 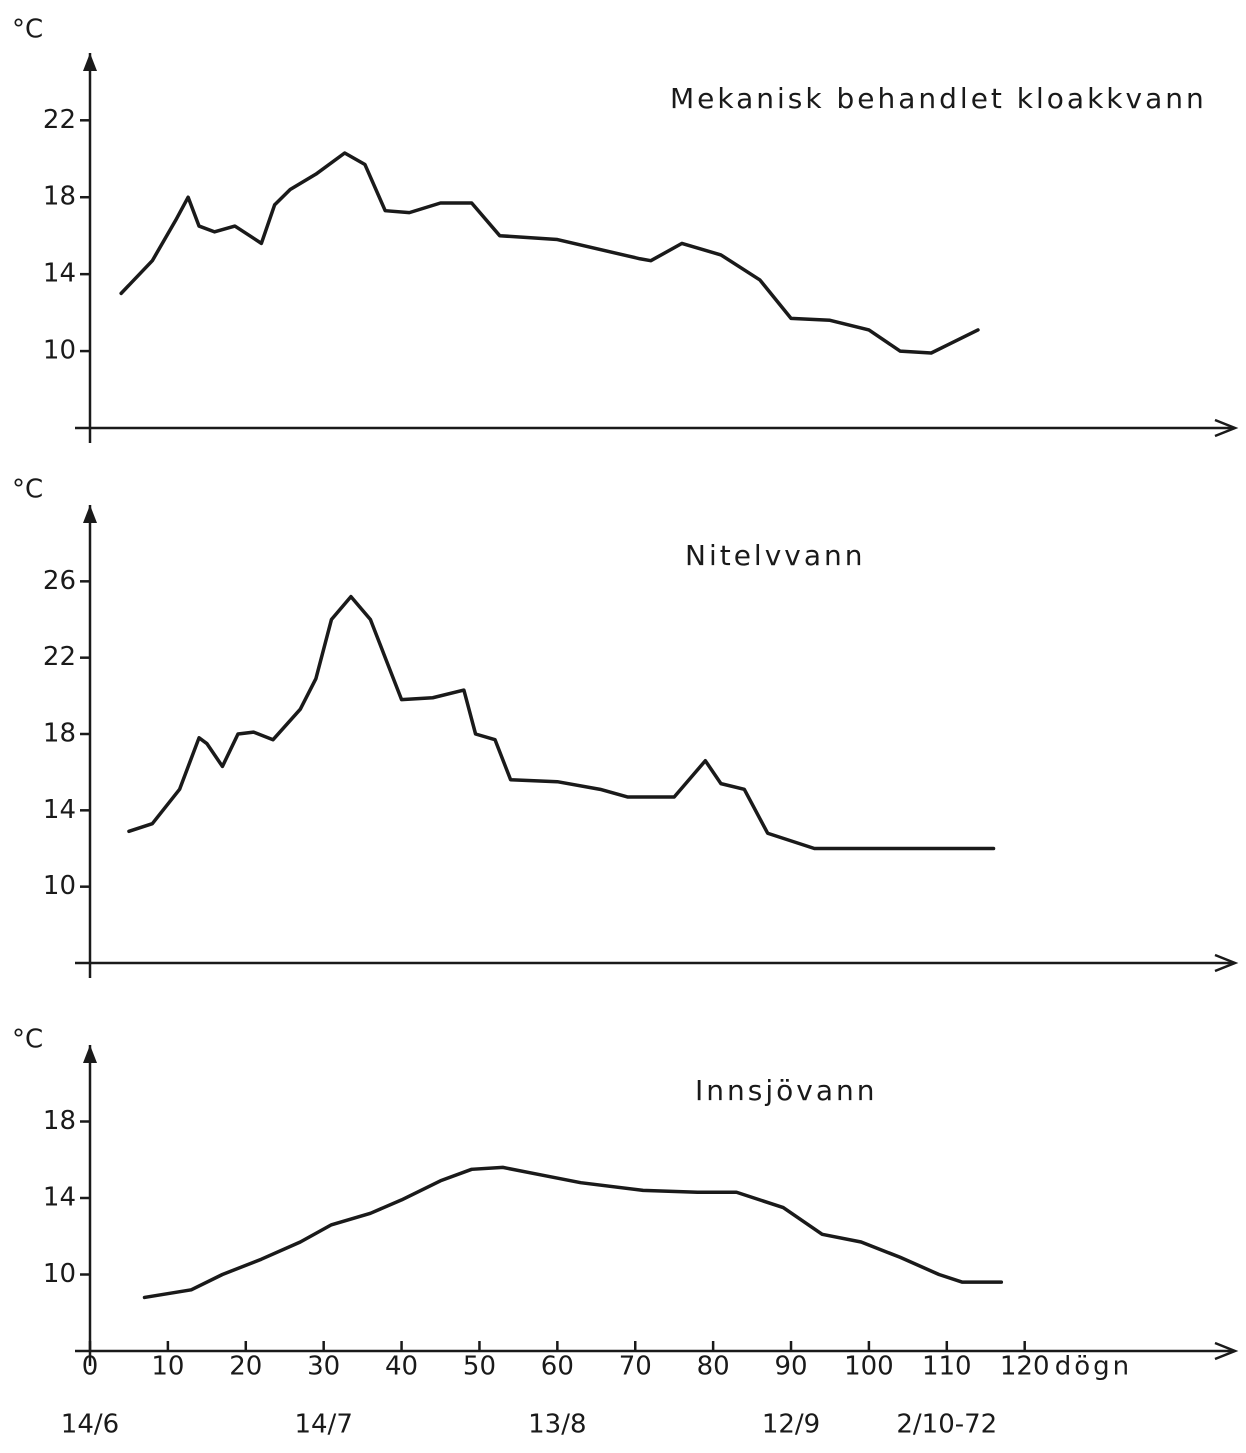 I want to click on y-tick-label: 26, so click(x=59, y=581).